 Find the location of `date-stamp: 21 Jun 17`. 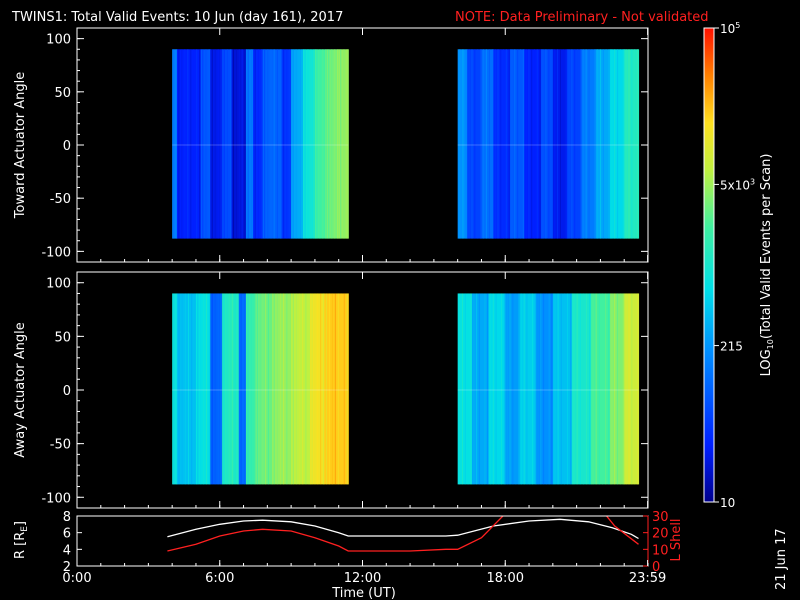

date-stamp: 21 Jun 17 is located at coordinates (781, 559).